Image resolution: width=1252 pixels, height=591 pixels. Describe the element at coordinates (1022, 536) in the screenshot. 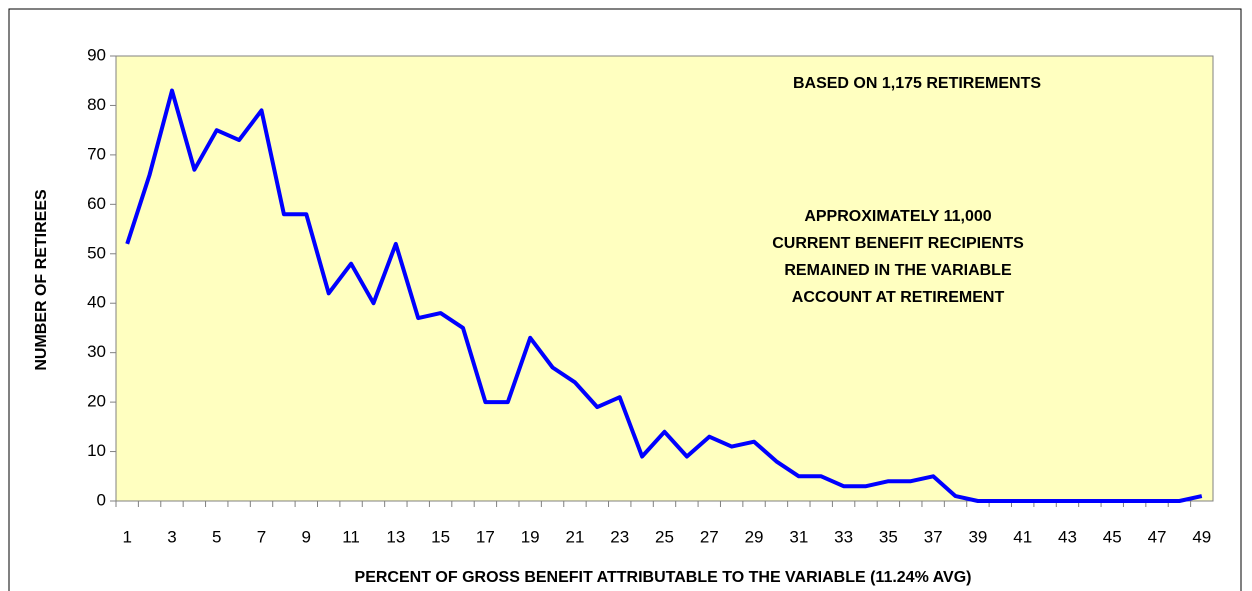

I see `x-tick-label: 41` at that location.